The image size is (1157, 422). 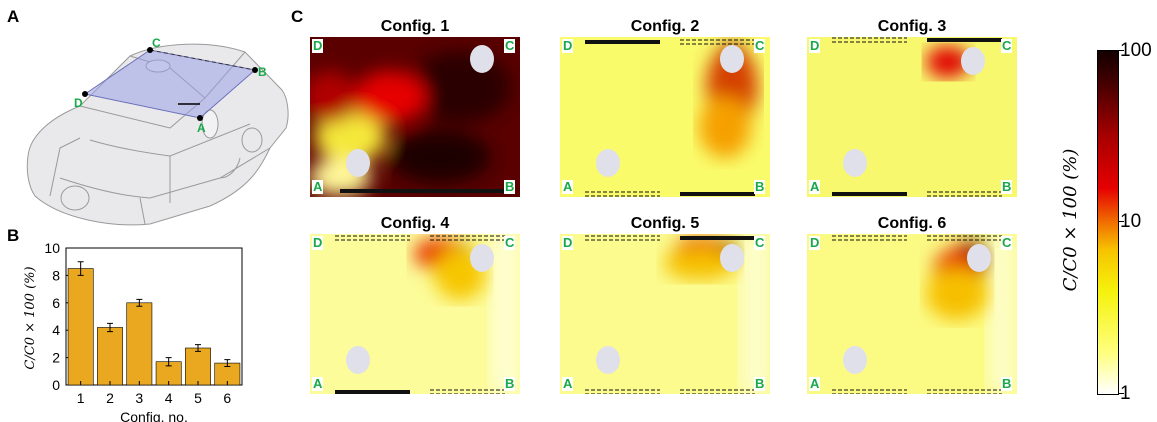 What do you see at coordinates (227, 398) in the screenshot?
I see `bar-chart-xtick-label: 6` at bounding box center [227, 398].